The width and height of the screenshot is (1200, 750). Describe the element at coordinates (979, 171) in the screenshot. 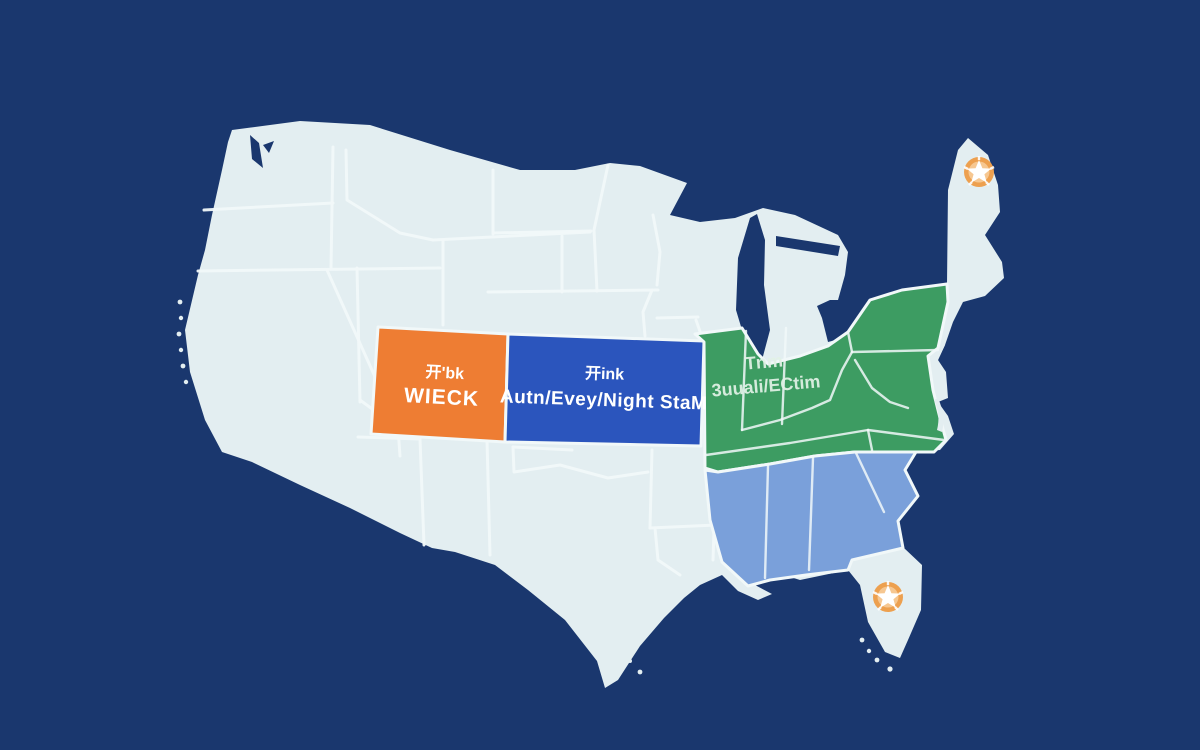

I see `maine-starburst-badge-icon` at that location.